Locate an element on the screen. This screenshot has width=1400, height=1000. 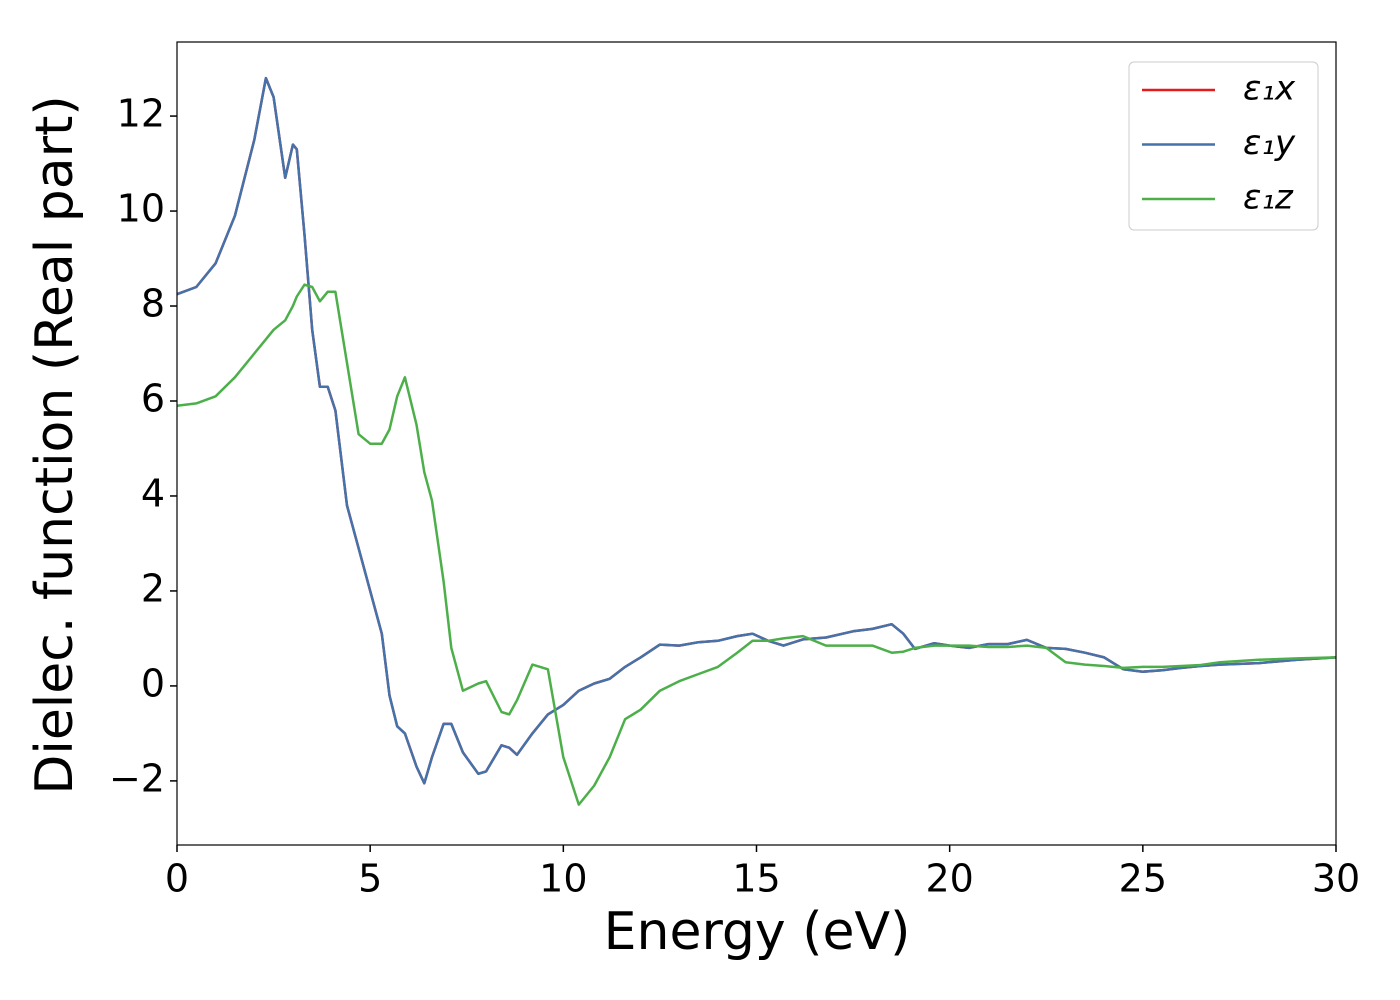
y-tick-label: 6 is located at coordinates (153, 398).